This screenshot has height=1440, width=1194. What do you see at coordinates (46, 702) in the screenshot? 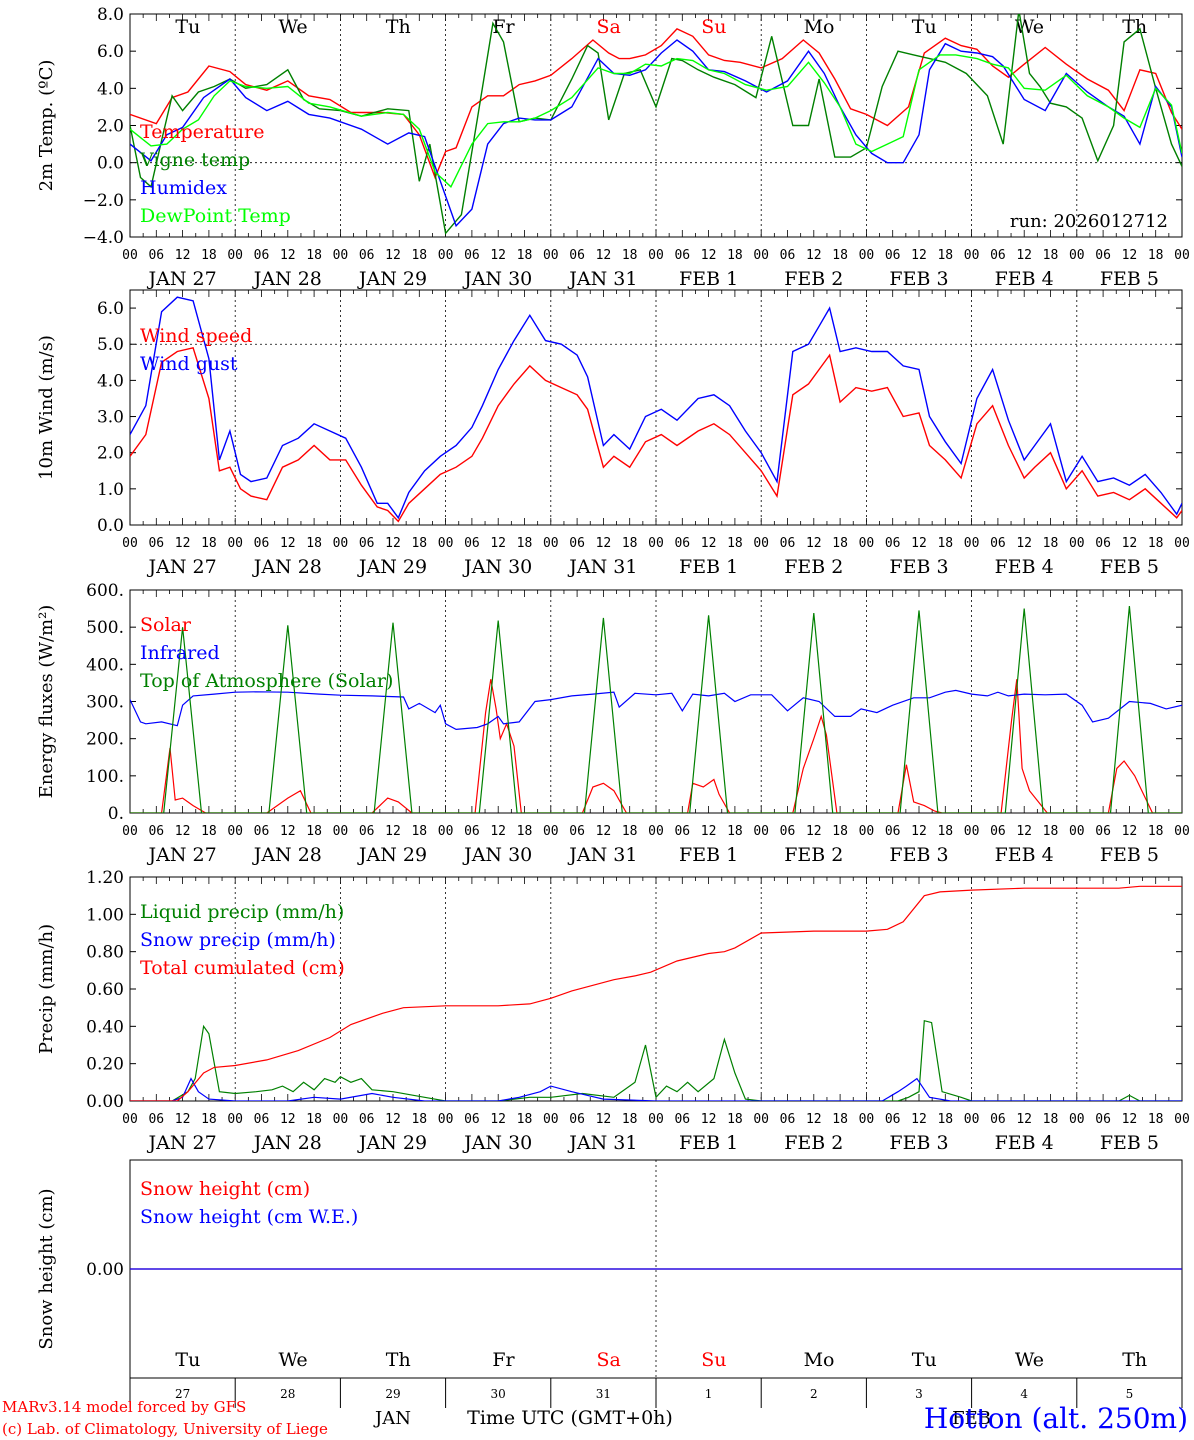
I see `y-axis-label: Energy fluxes (W/m²)` at bounding box center [46, 702].